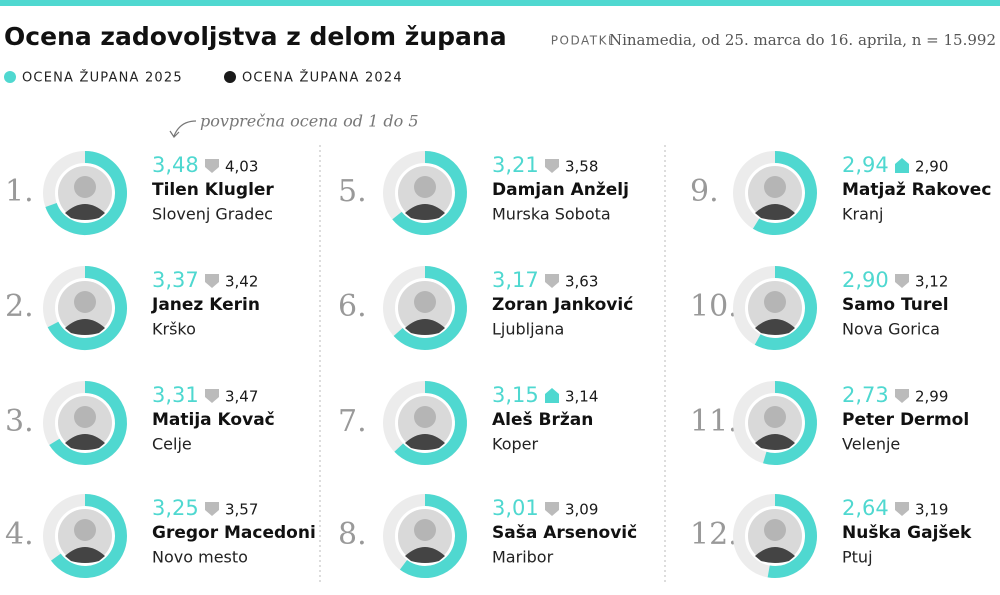 The width and height of the screenshot is (1000, 595). Describe the element at coordinates (907, 533) in the screenshot. I see `name: Nuška Gajšek` at that location.